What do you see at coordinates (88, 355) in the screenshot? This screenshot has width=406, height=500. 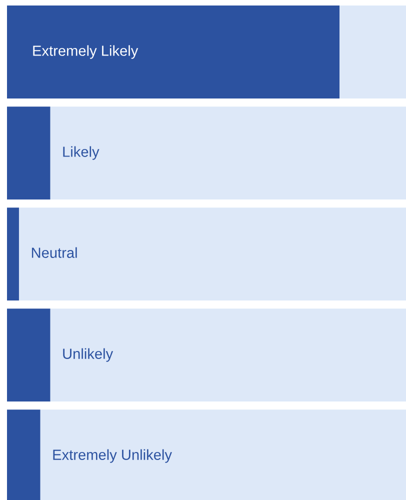 I see `y-tick-label: Unlikely` at bounding box center [88, 355].